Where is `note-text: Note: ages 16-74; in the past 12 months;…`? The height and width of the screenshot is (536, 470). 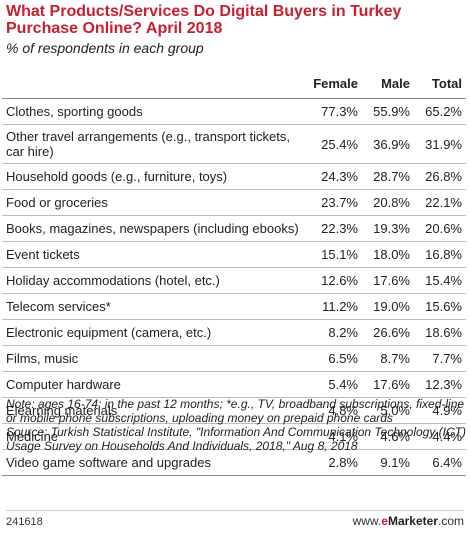
note-text: Note: ages 16-74; in the past 12 months;… is located at coordinates (235, 411).